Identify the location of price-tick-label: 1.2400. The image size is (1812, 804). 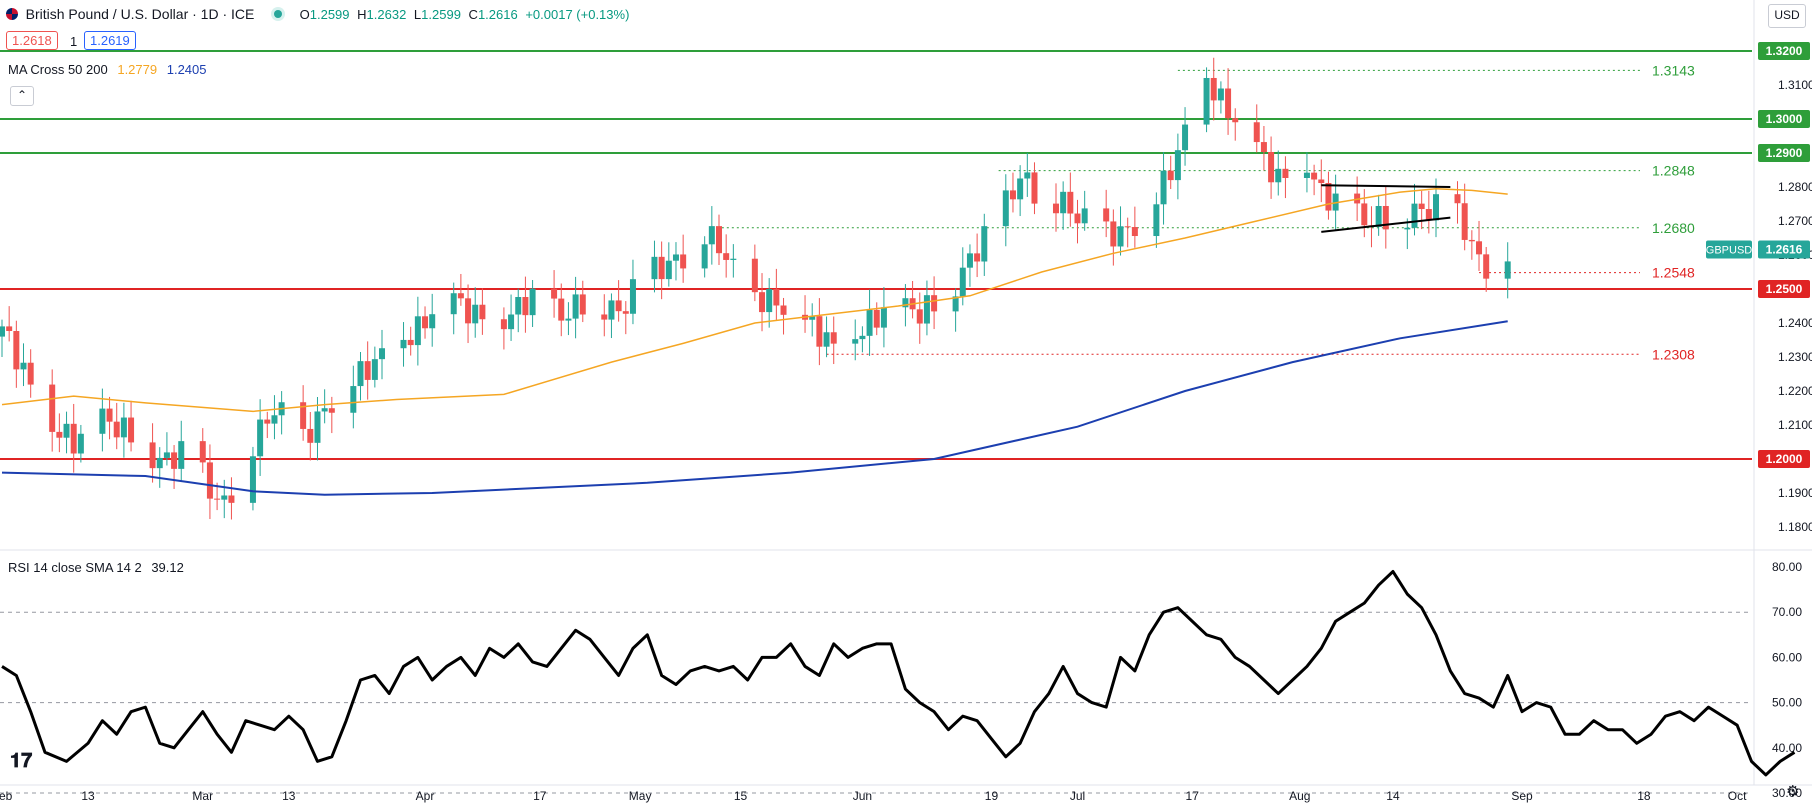
(1795, 323).